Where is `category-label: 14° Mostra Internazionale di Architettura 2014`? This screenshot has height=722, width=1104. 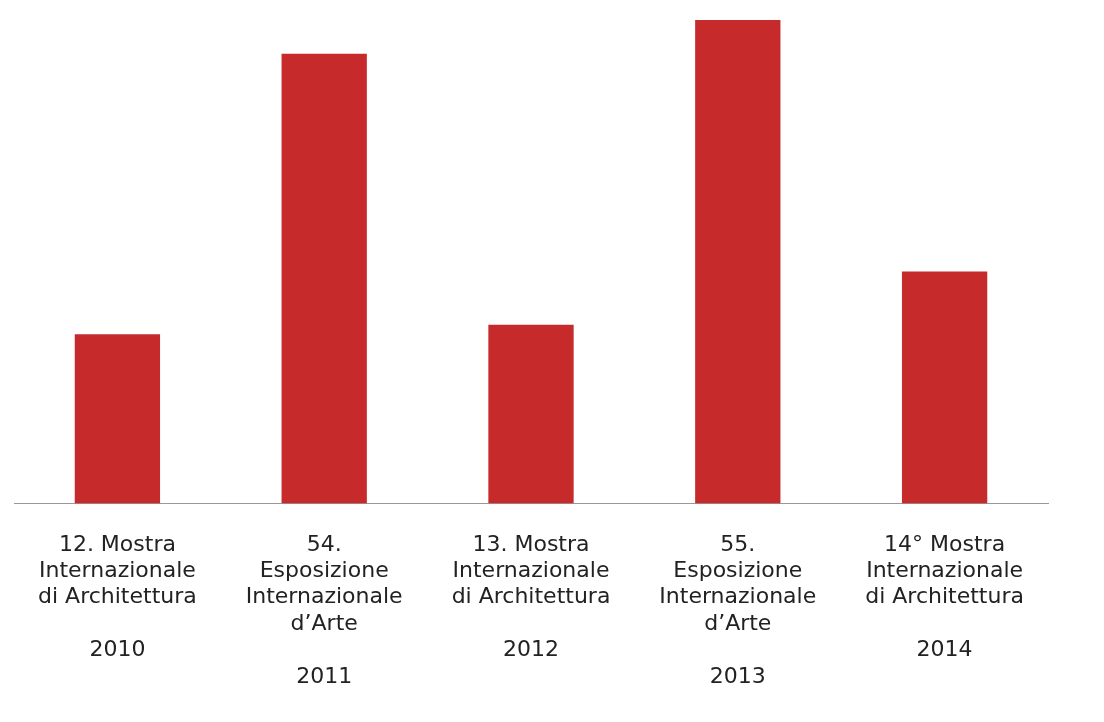 category-label: 14° Mostra Internazionale di Architettura 2014 is located at coordinates (944, 596).